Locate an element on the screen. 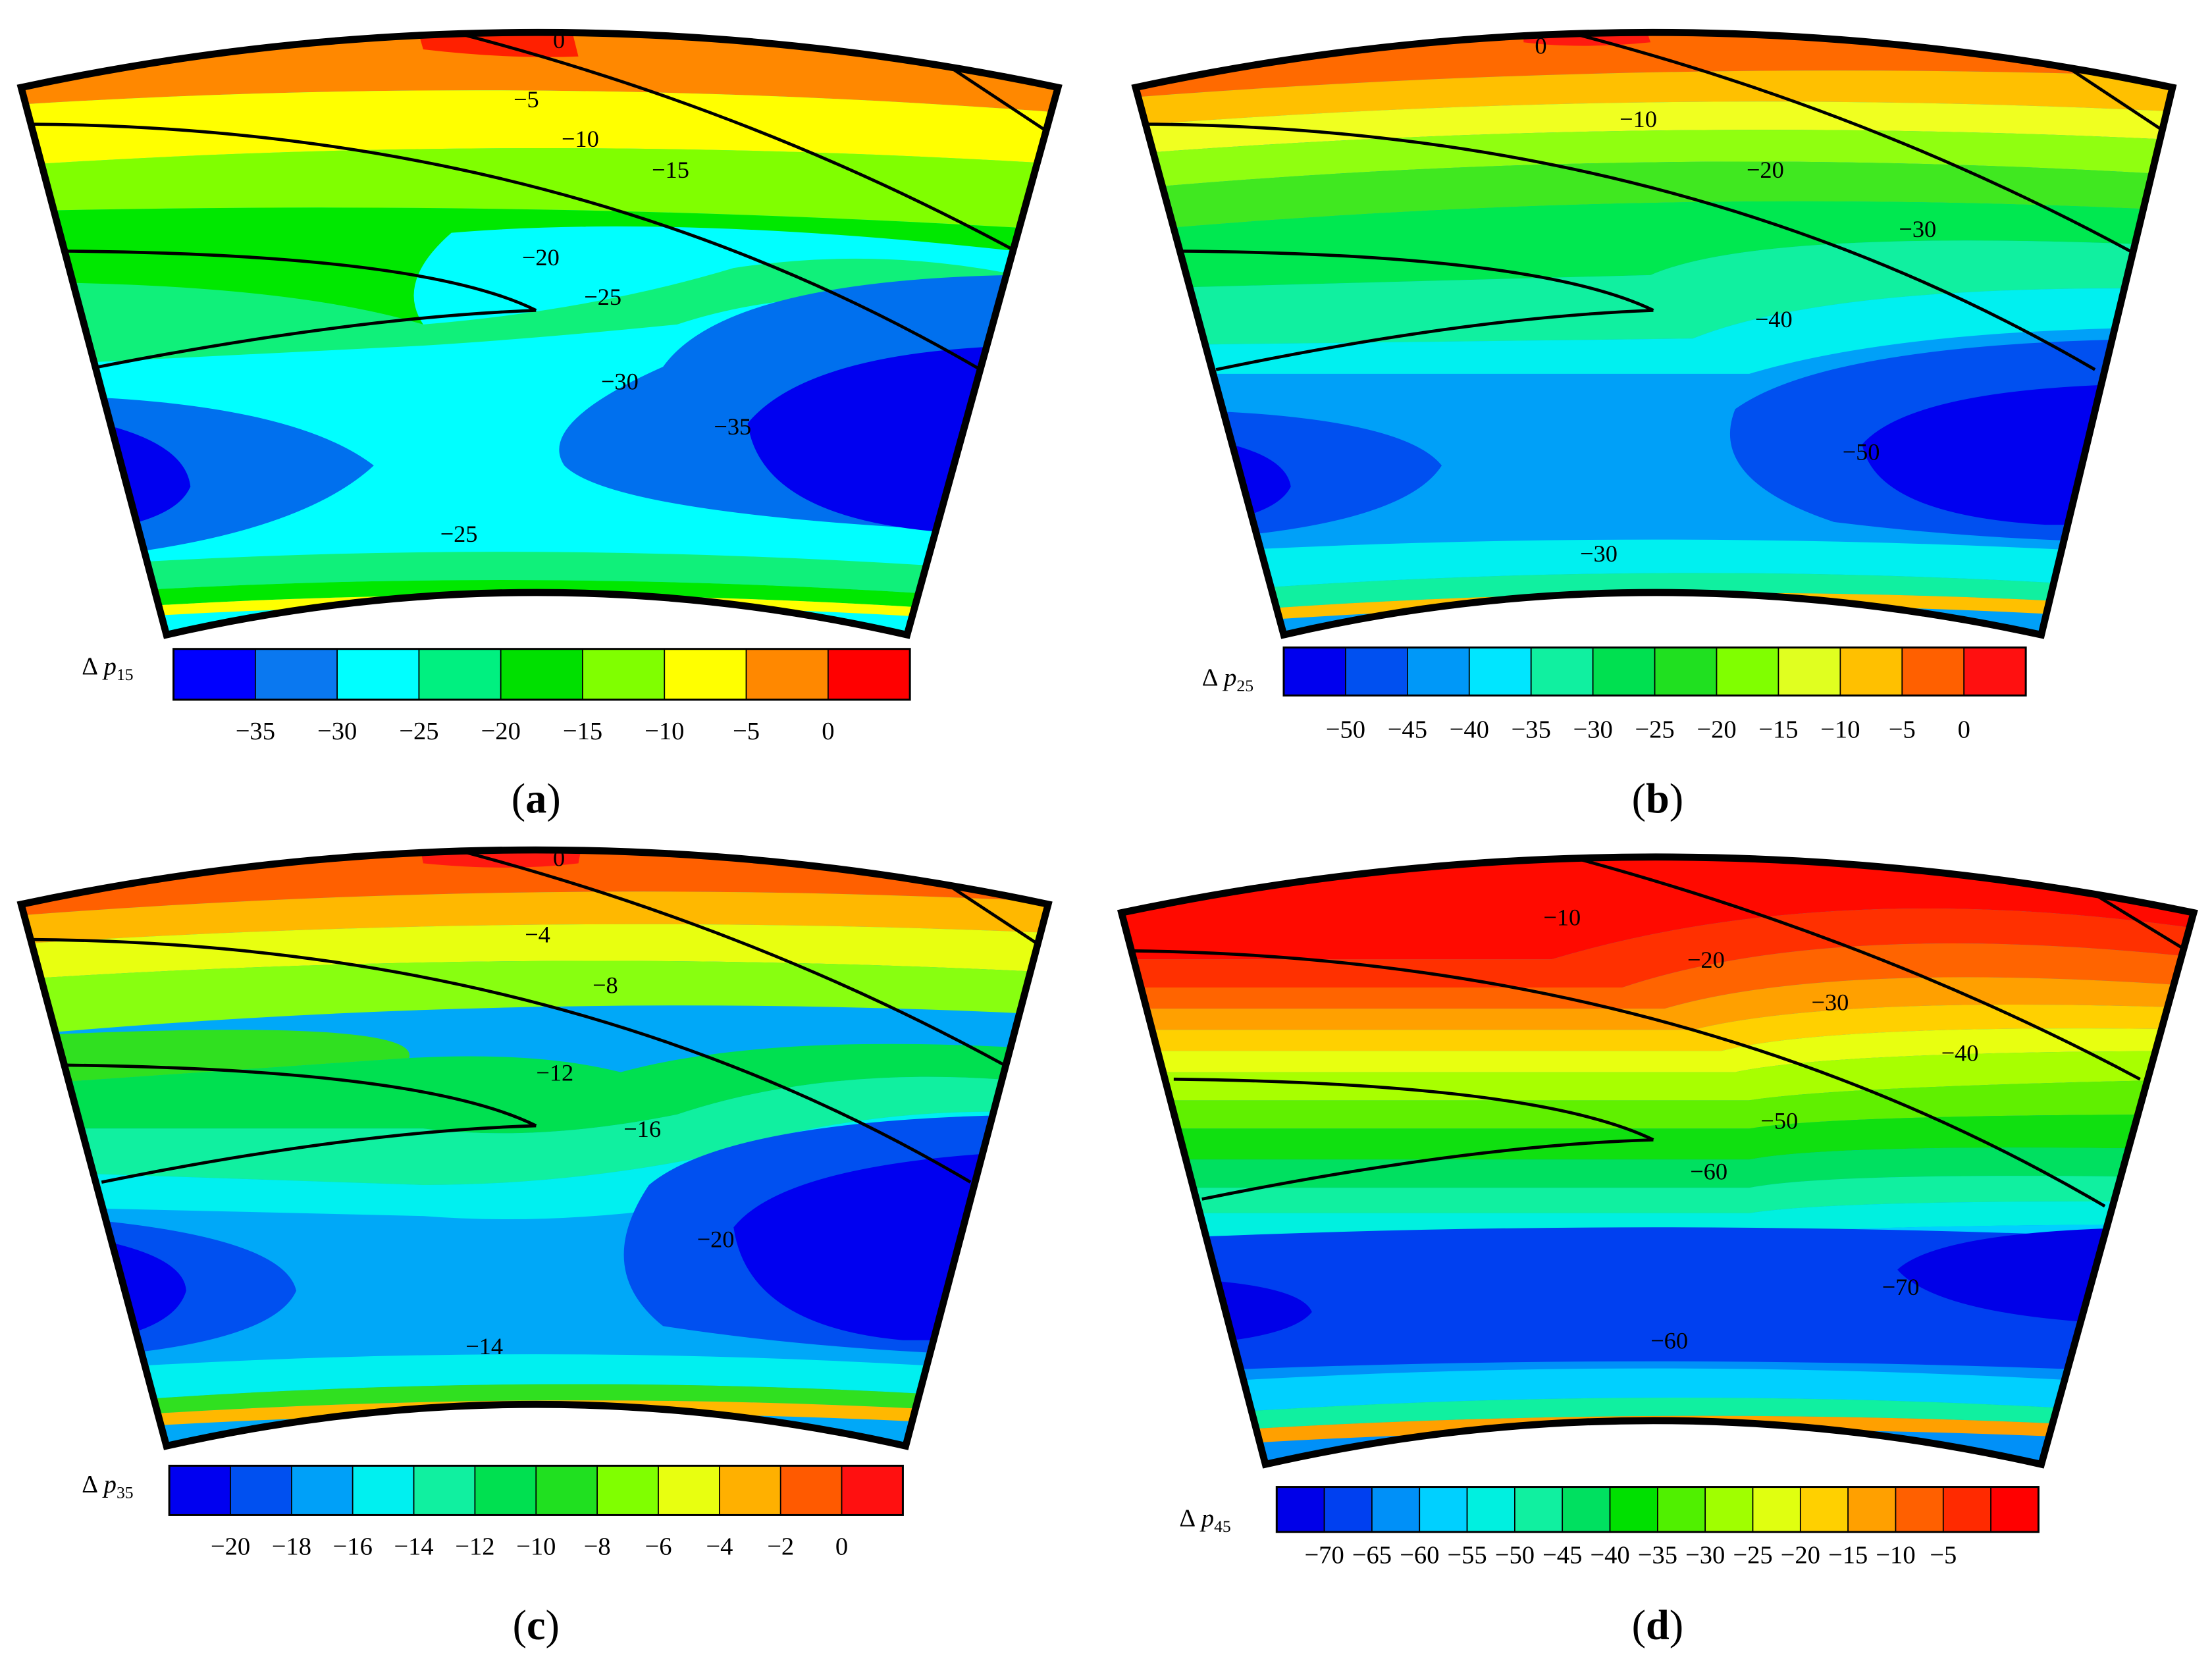  band-a-green is located at coordinates (540, 266).